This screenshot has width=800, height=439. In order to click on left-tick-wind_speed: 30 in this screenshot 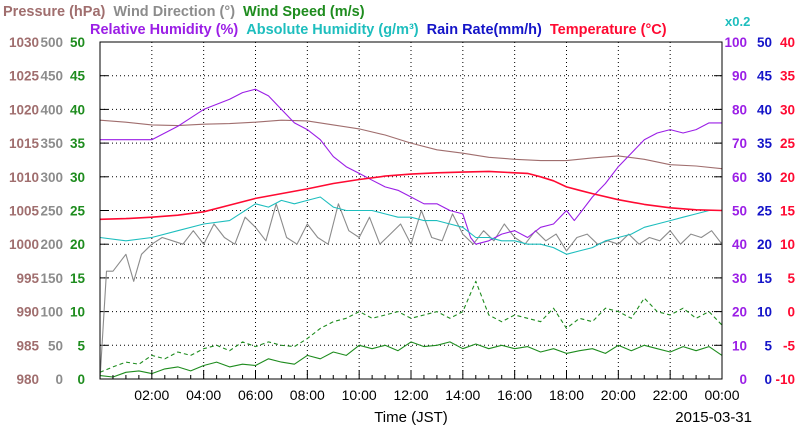, I will do `click(77, 177)`.